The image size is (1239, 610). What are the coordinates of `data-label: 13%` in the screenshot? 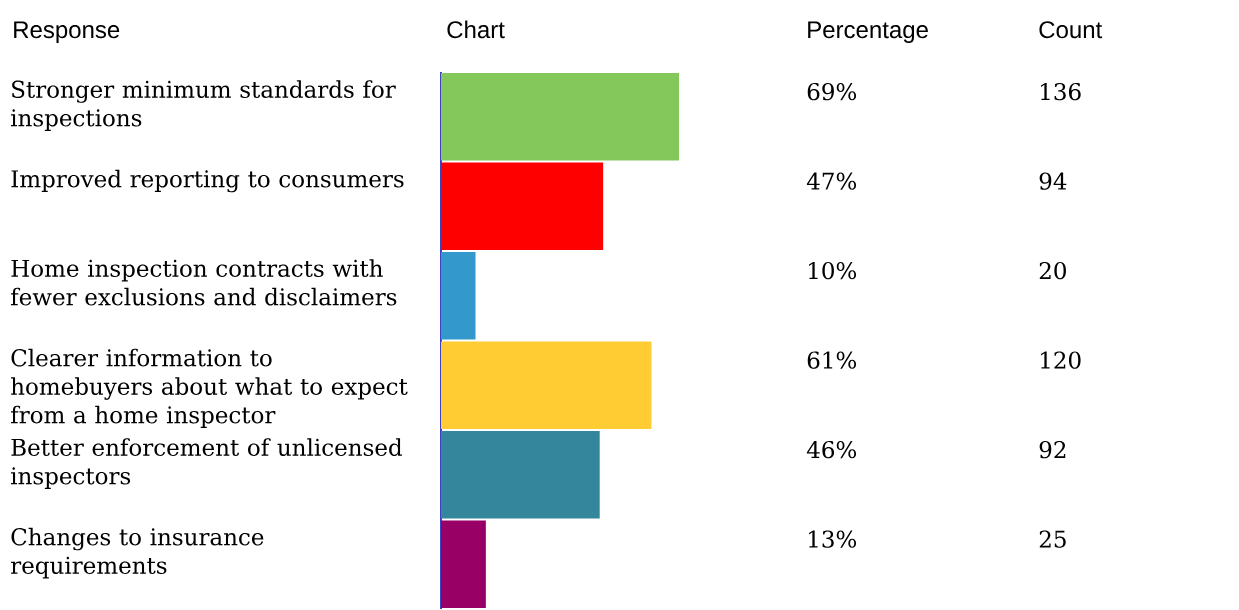 It's located at (833, 539).